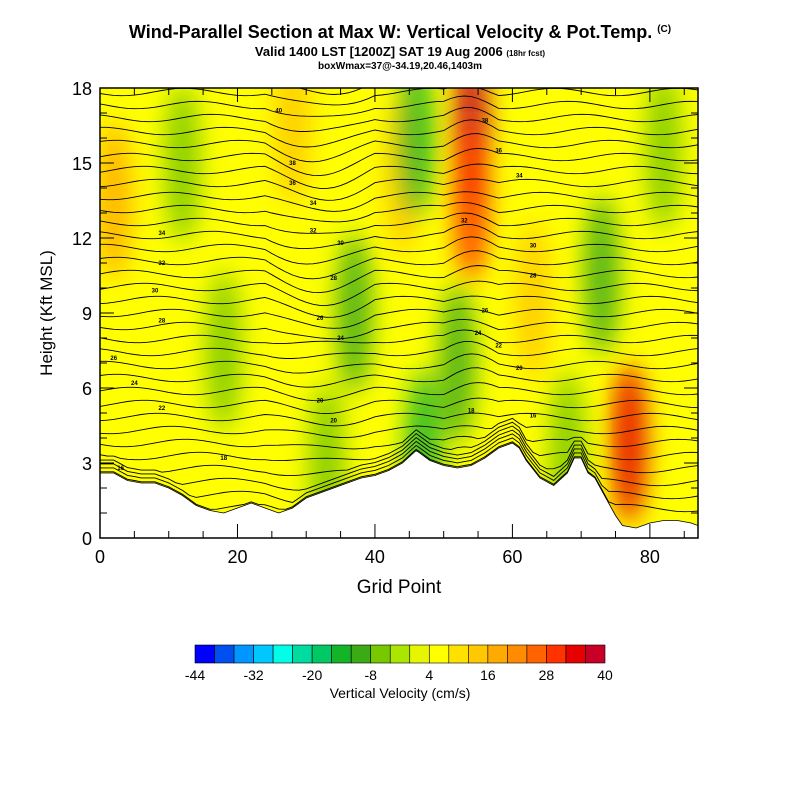 This screenshot has width=800, height=800. I want to click on colorbar-tick-label: -44, so click(195, 675).